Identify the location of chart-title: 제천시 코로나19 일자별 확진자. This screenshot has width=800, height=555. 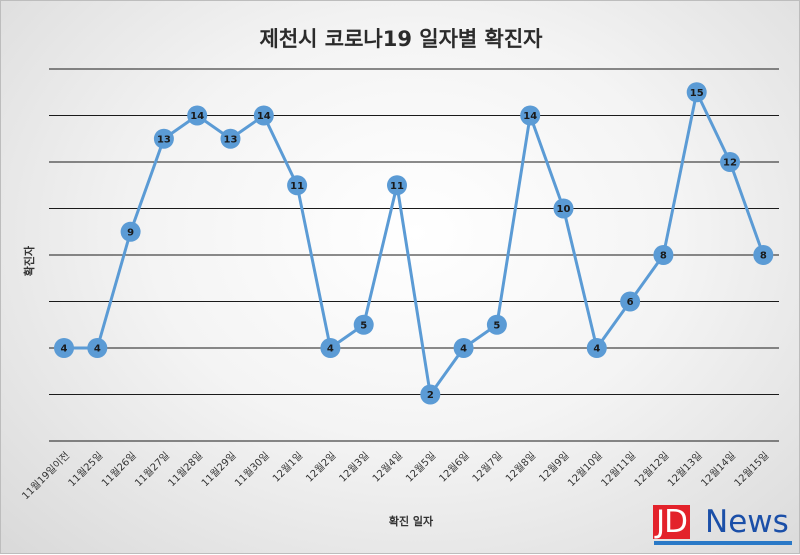
(401, 39).